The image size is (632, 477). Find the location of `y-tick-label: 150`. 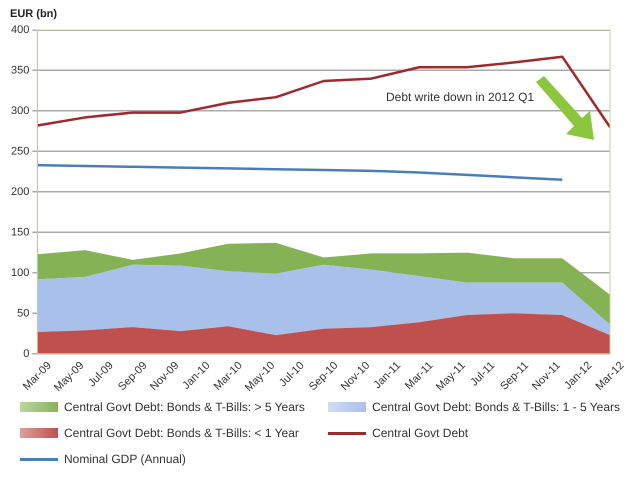

y-tick-label: 150 is located at coordinates (20, 232).